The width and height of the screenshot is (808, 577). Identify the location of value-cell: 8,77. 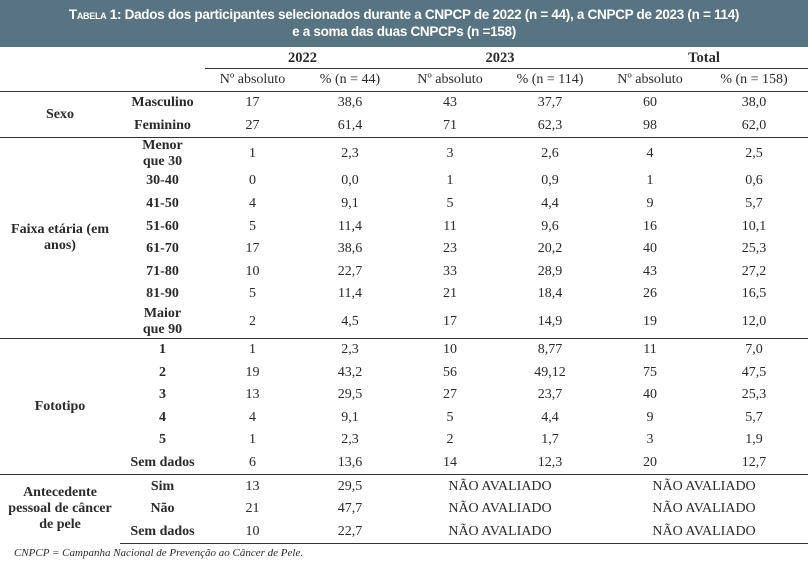
(550, 349).